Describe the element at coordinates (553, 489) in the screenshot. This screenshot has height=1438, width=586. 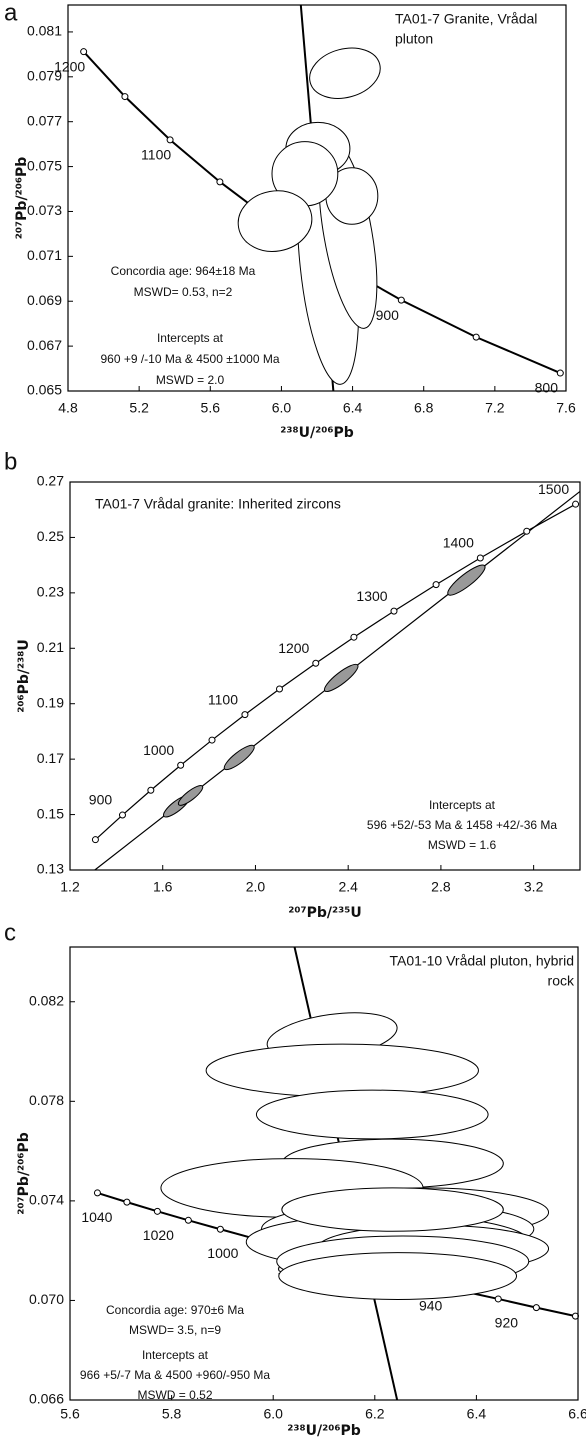
I see `age-label: 1500` at that location.